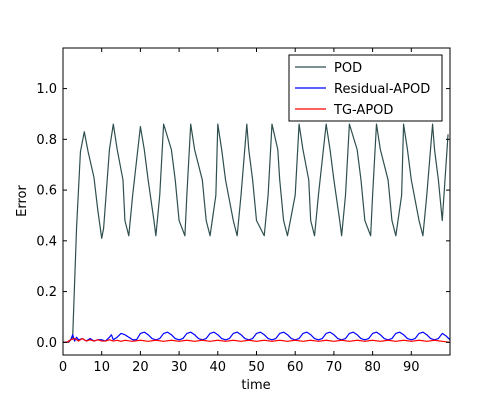 This screenshot has width=500, height=400. I want to click on y-tick-label: 0.2, so click(46, 292).